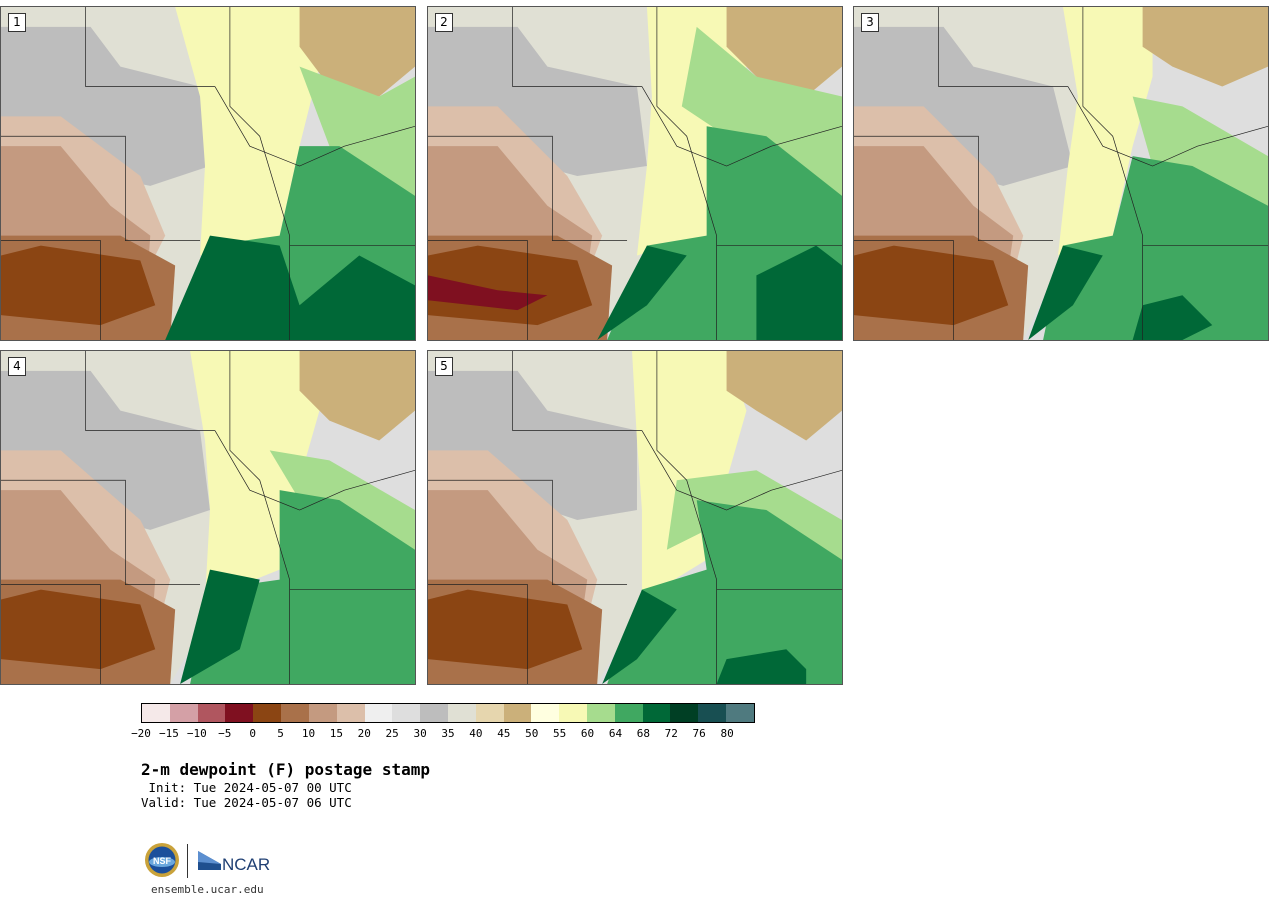  I want to click on map-panel-4: 4, so click(208, 517).